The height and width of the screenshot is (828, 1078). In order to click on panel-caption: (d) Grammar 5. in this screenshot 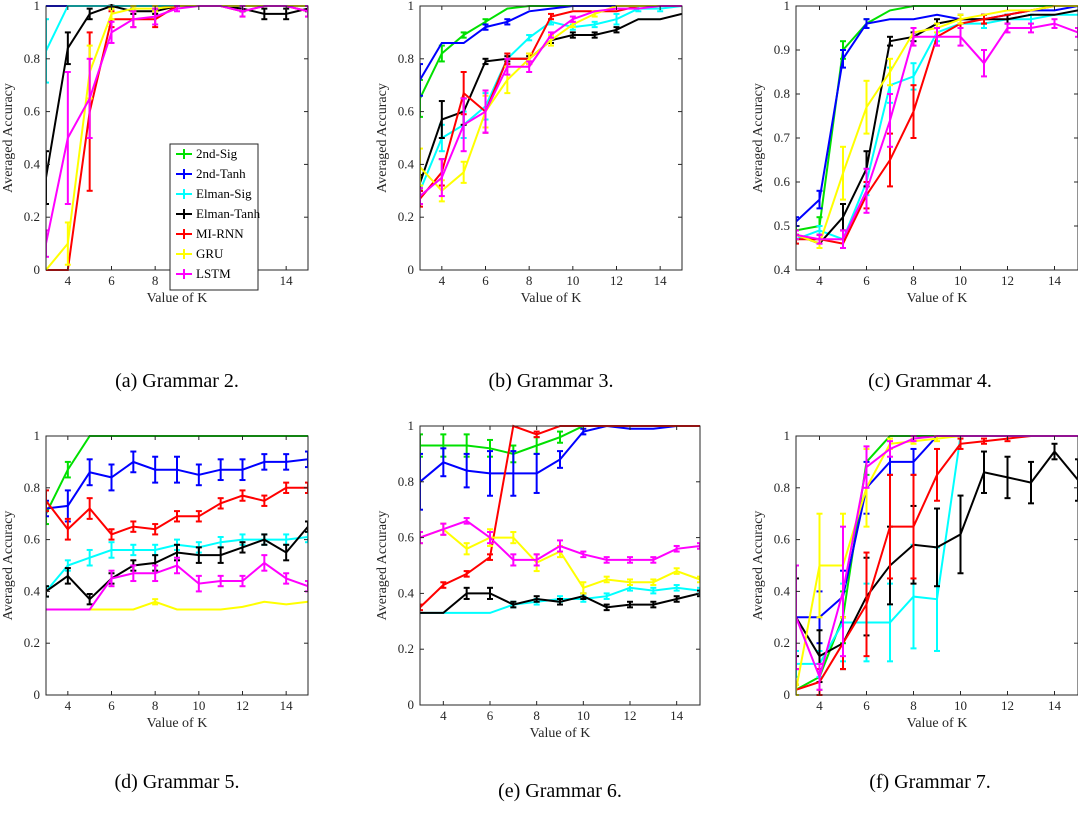, I will do `click(177, 782)`.